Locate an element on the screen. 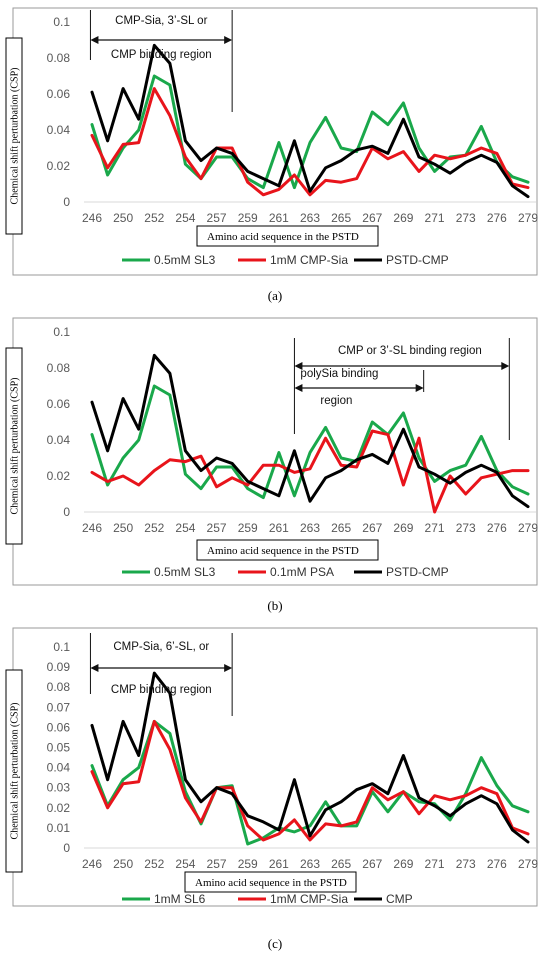  x-tick-label: 267 is located at coordinates (372, 864).